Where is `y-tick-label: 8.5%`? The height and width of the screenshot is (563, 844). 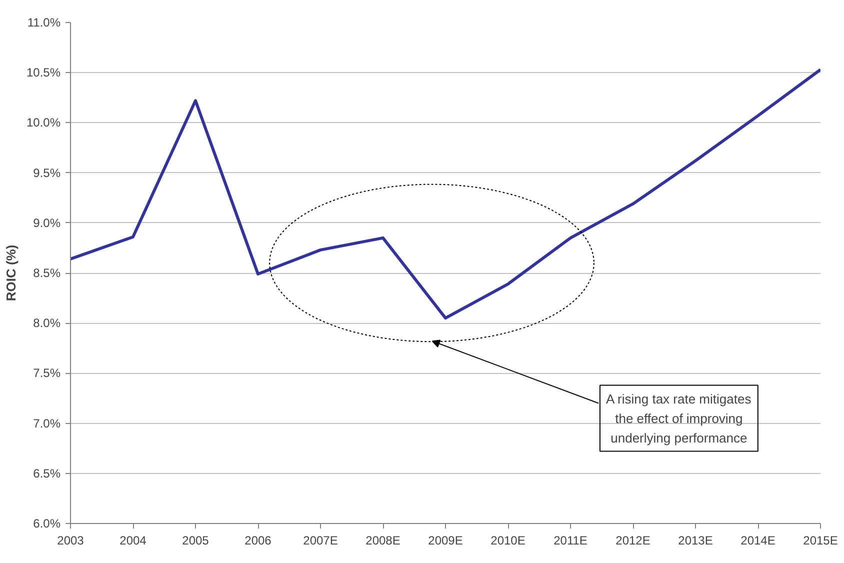
y-tick-label: 8.5% is located at coordinates (47, 273).